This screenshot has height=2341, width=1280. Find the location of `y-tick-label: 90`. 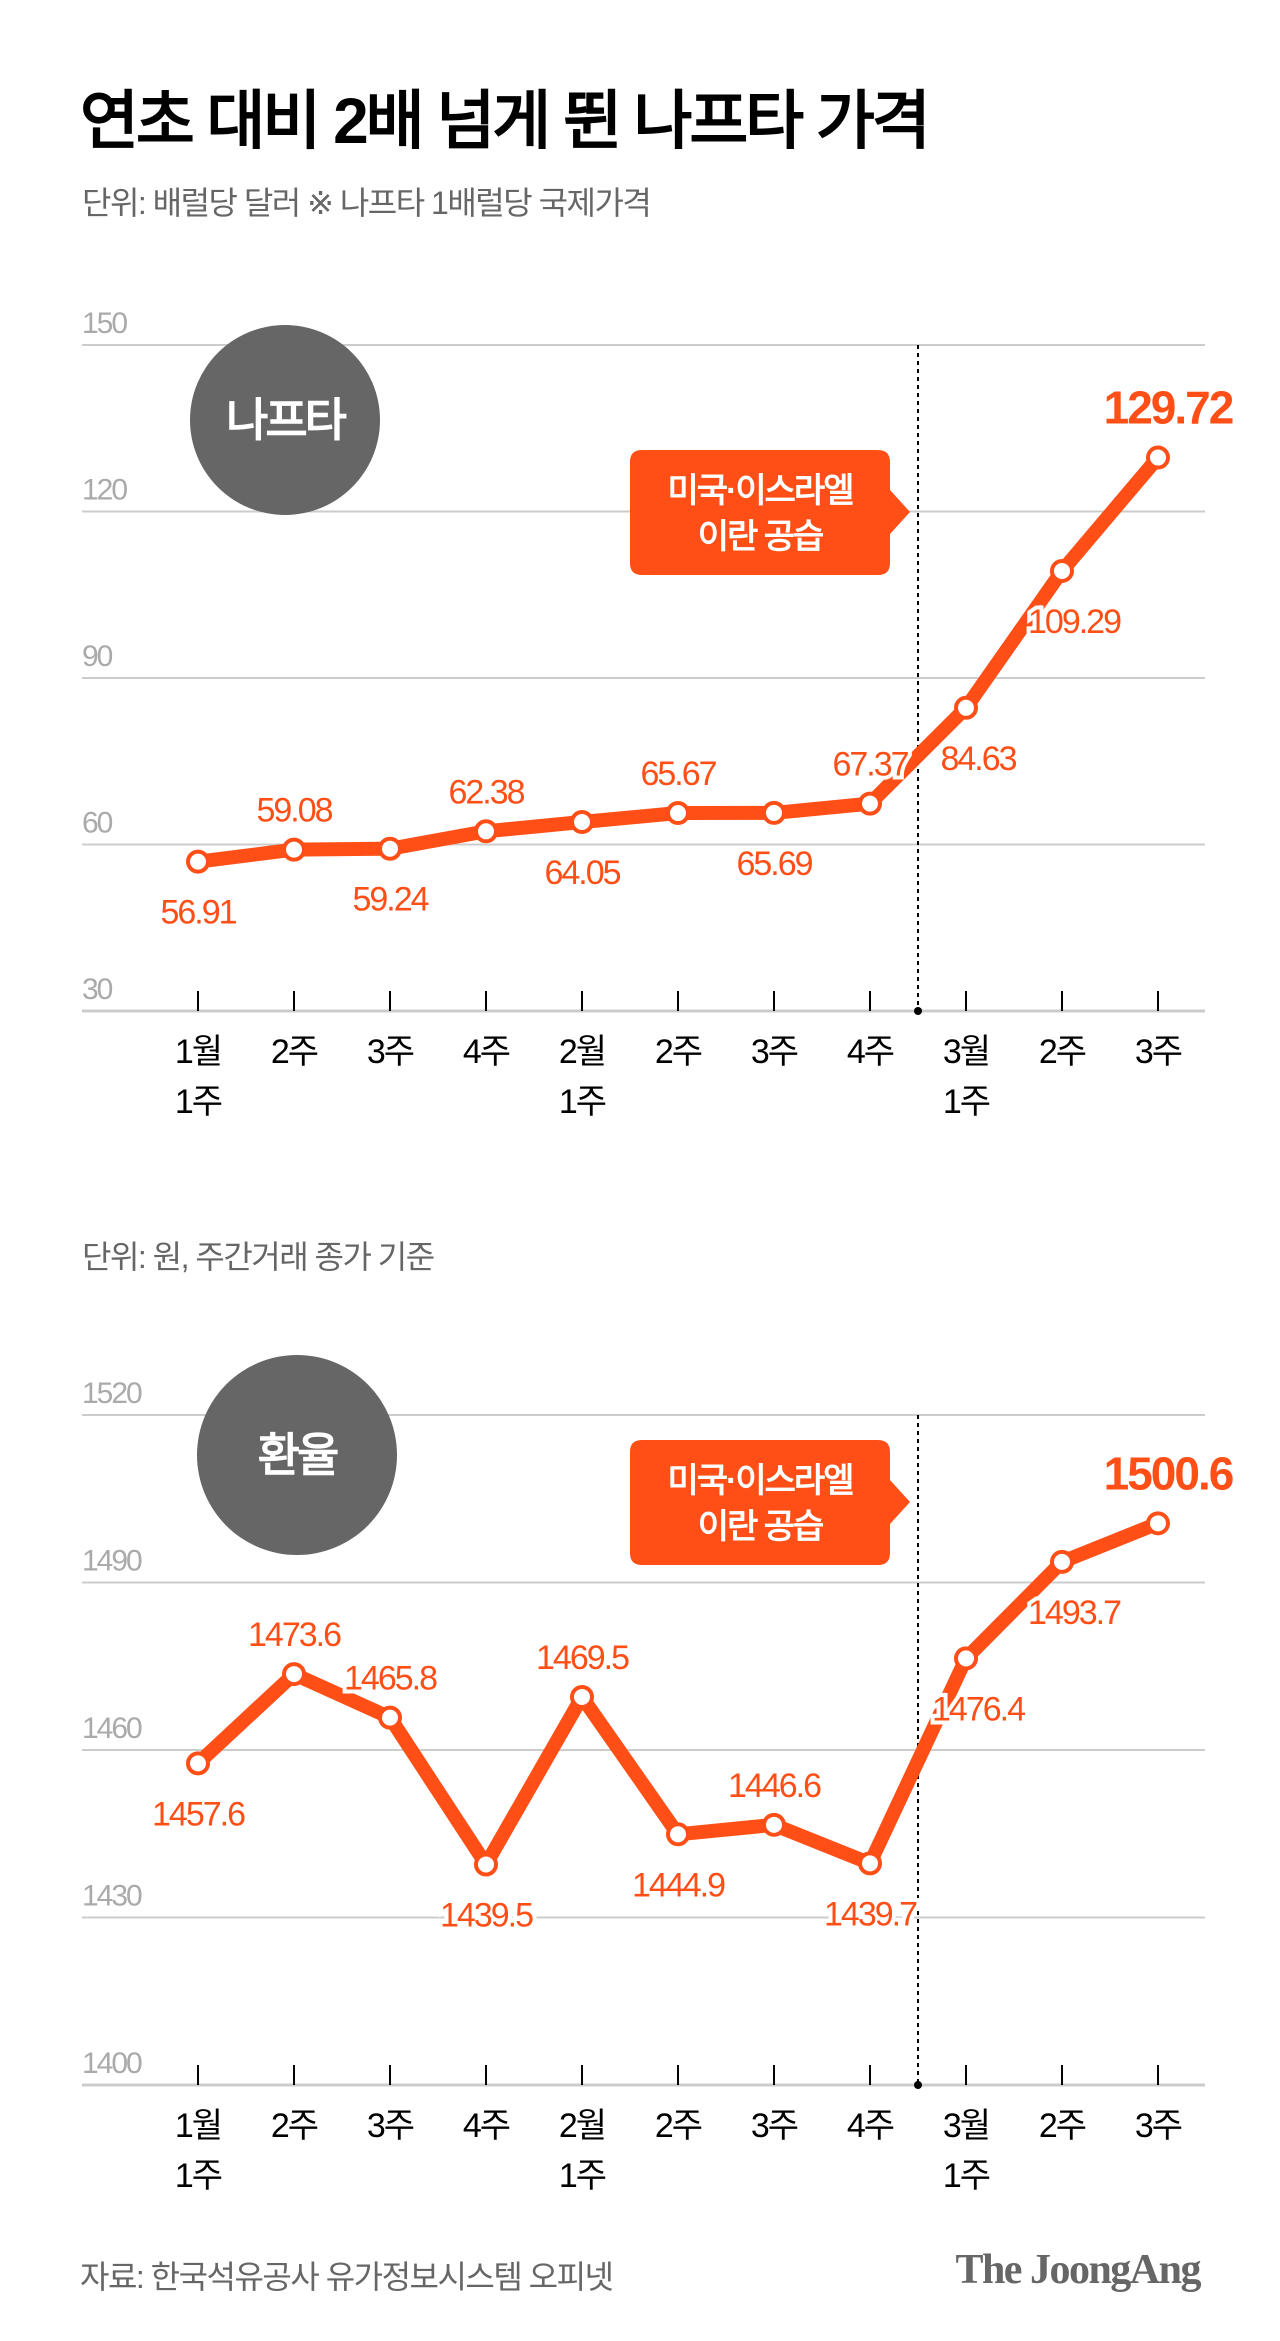

y-tick-label: 90 is located at coordinates (97, 656).